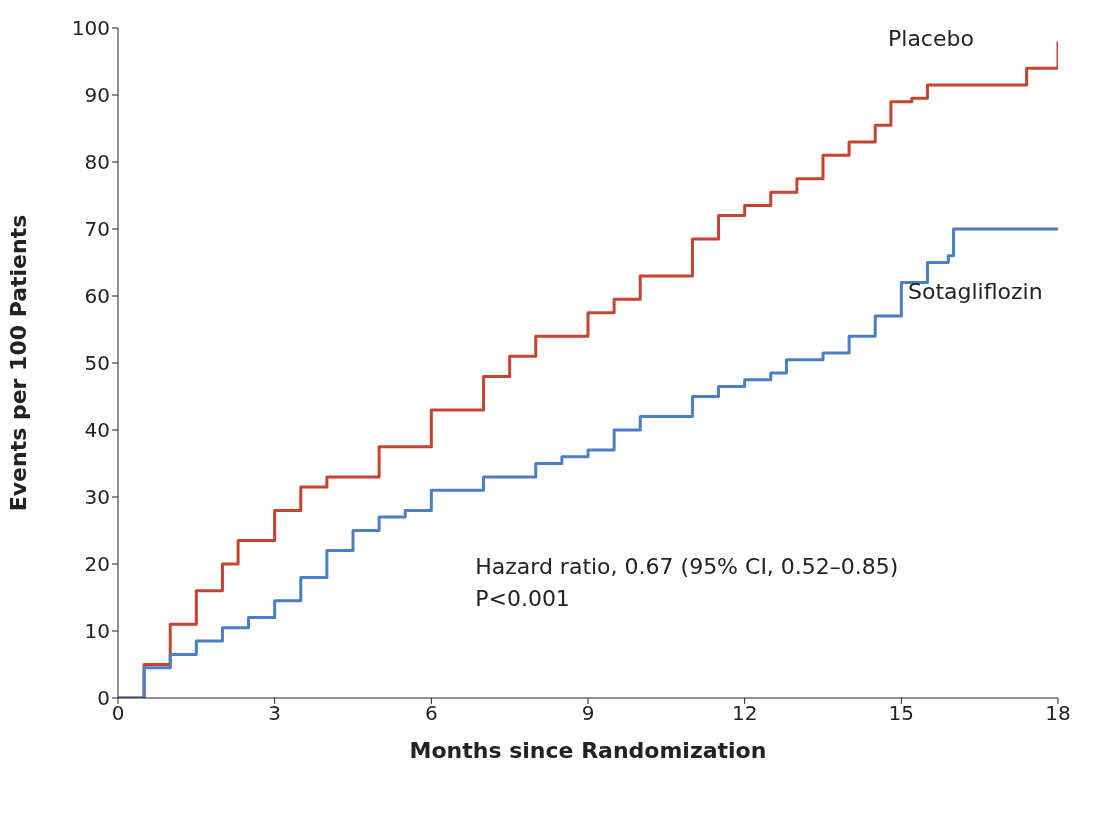 This screenshot has height=838, width=1110. What do you see at coordinates (97, 95) in the screenshot?
I see `y-tick-label: 90` at bounding box center [97, 95].